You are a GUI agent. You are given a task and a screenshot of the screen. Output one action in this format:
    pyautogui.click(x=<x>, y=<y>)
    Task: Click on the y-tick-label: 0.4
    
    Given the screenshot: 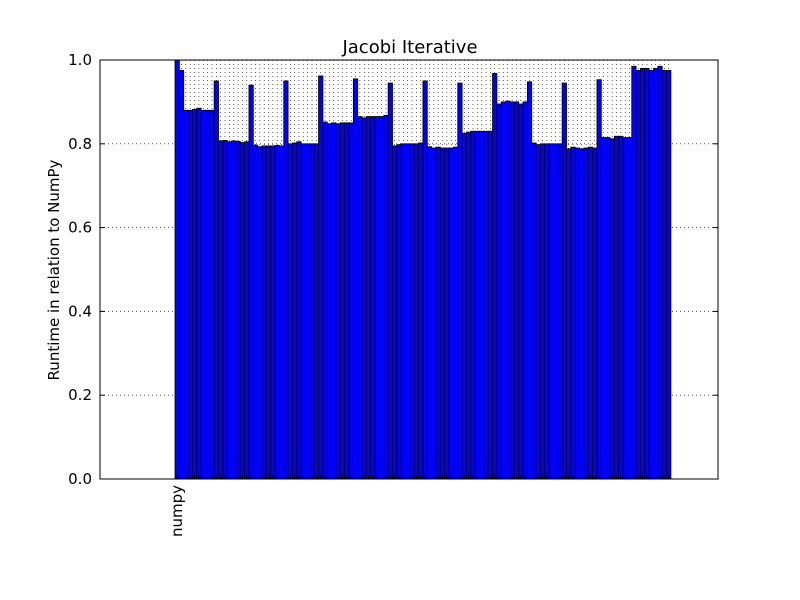 What is the action you would take?
    pyautogui.click(x=80, y=311)
    